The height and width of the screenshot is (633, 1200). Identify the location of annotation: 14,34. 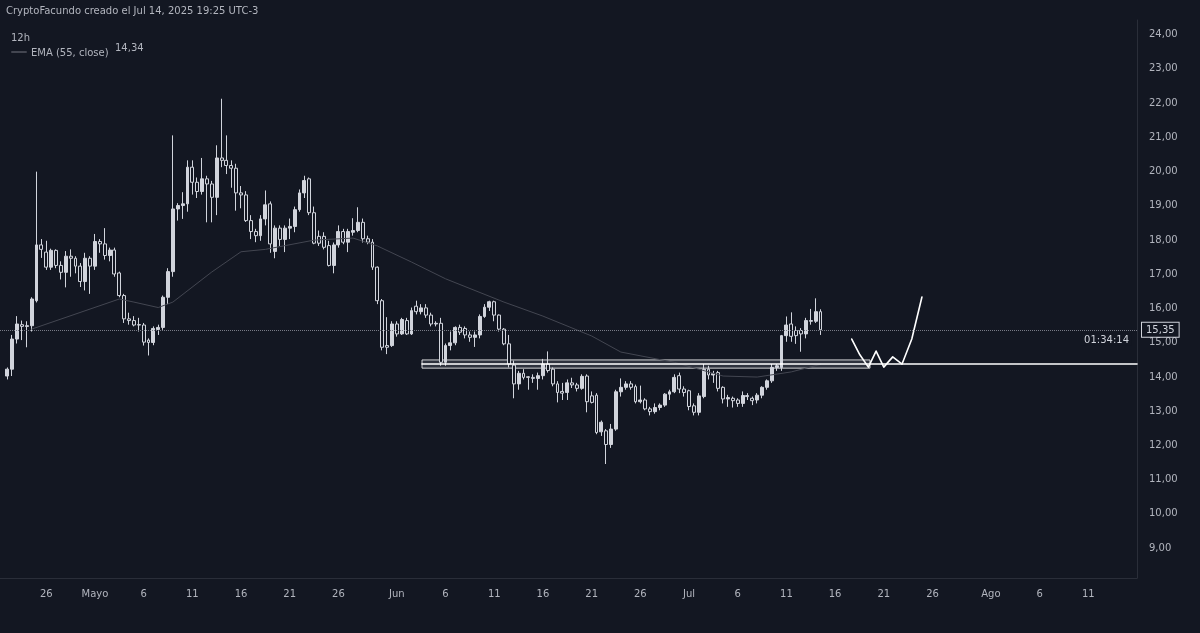
(129, 47).